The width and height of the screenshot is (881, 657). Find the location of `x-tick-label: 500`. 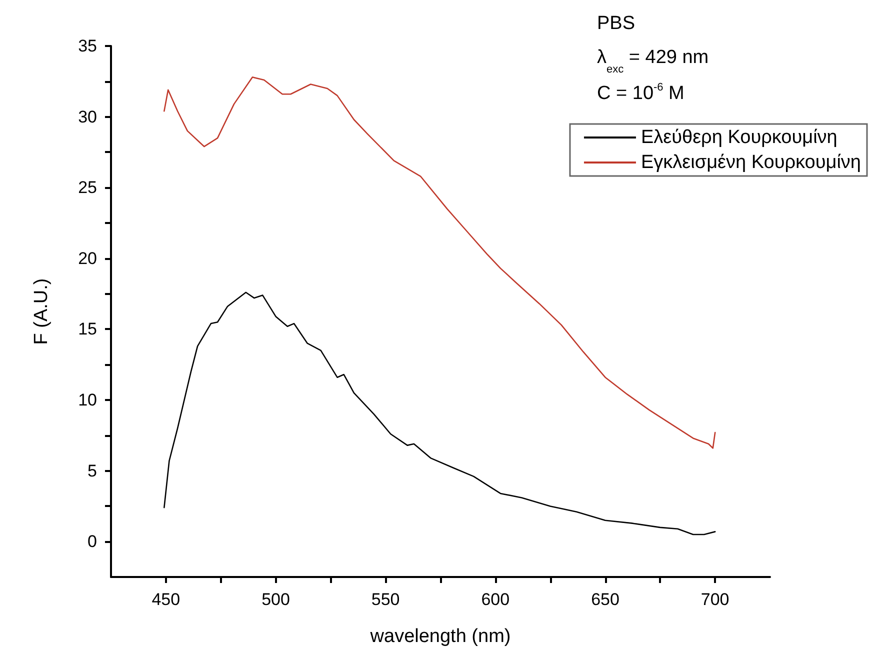

x-tick-label: 500 is located at coordinates (276, 599).